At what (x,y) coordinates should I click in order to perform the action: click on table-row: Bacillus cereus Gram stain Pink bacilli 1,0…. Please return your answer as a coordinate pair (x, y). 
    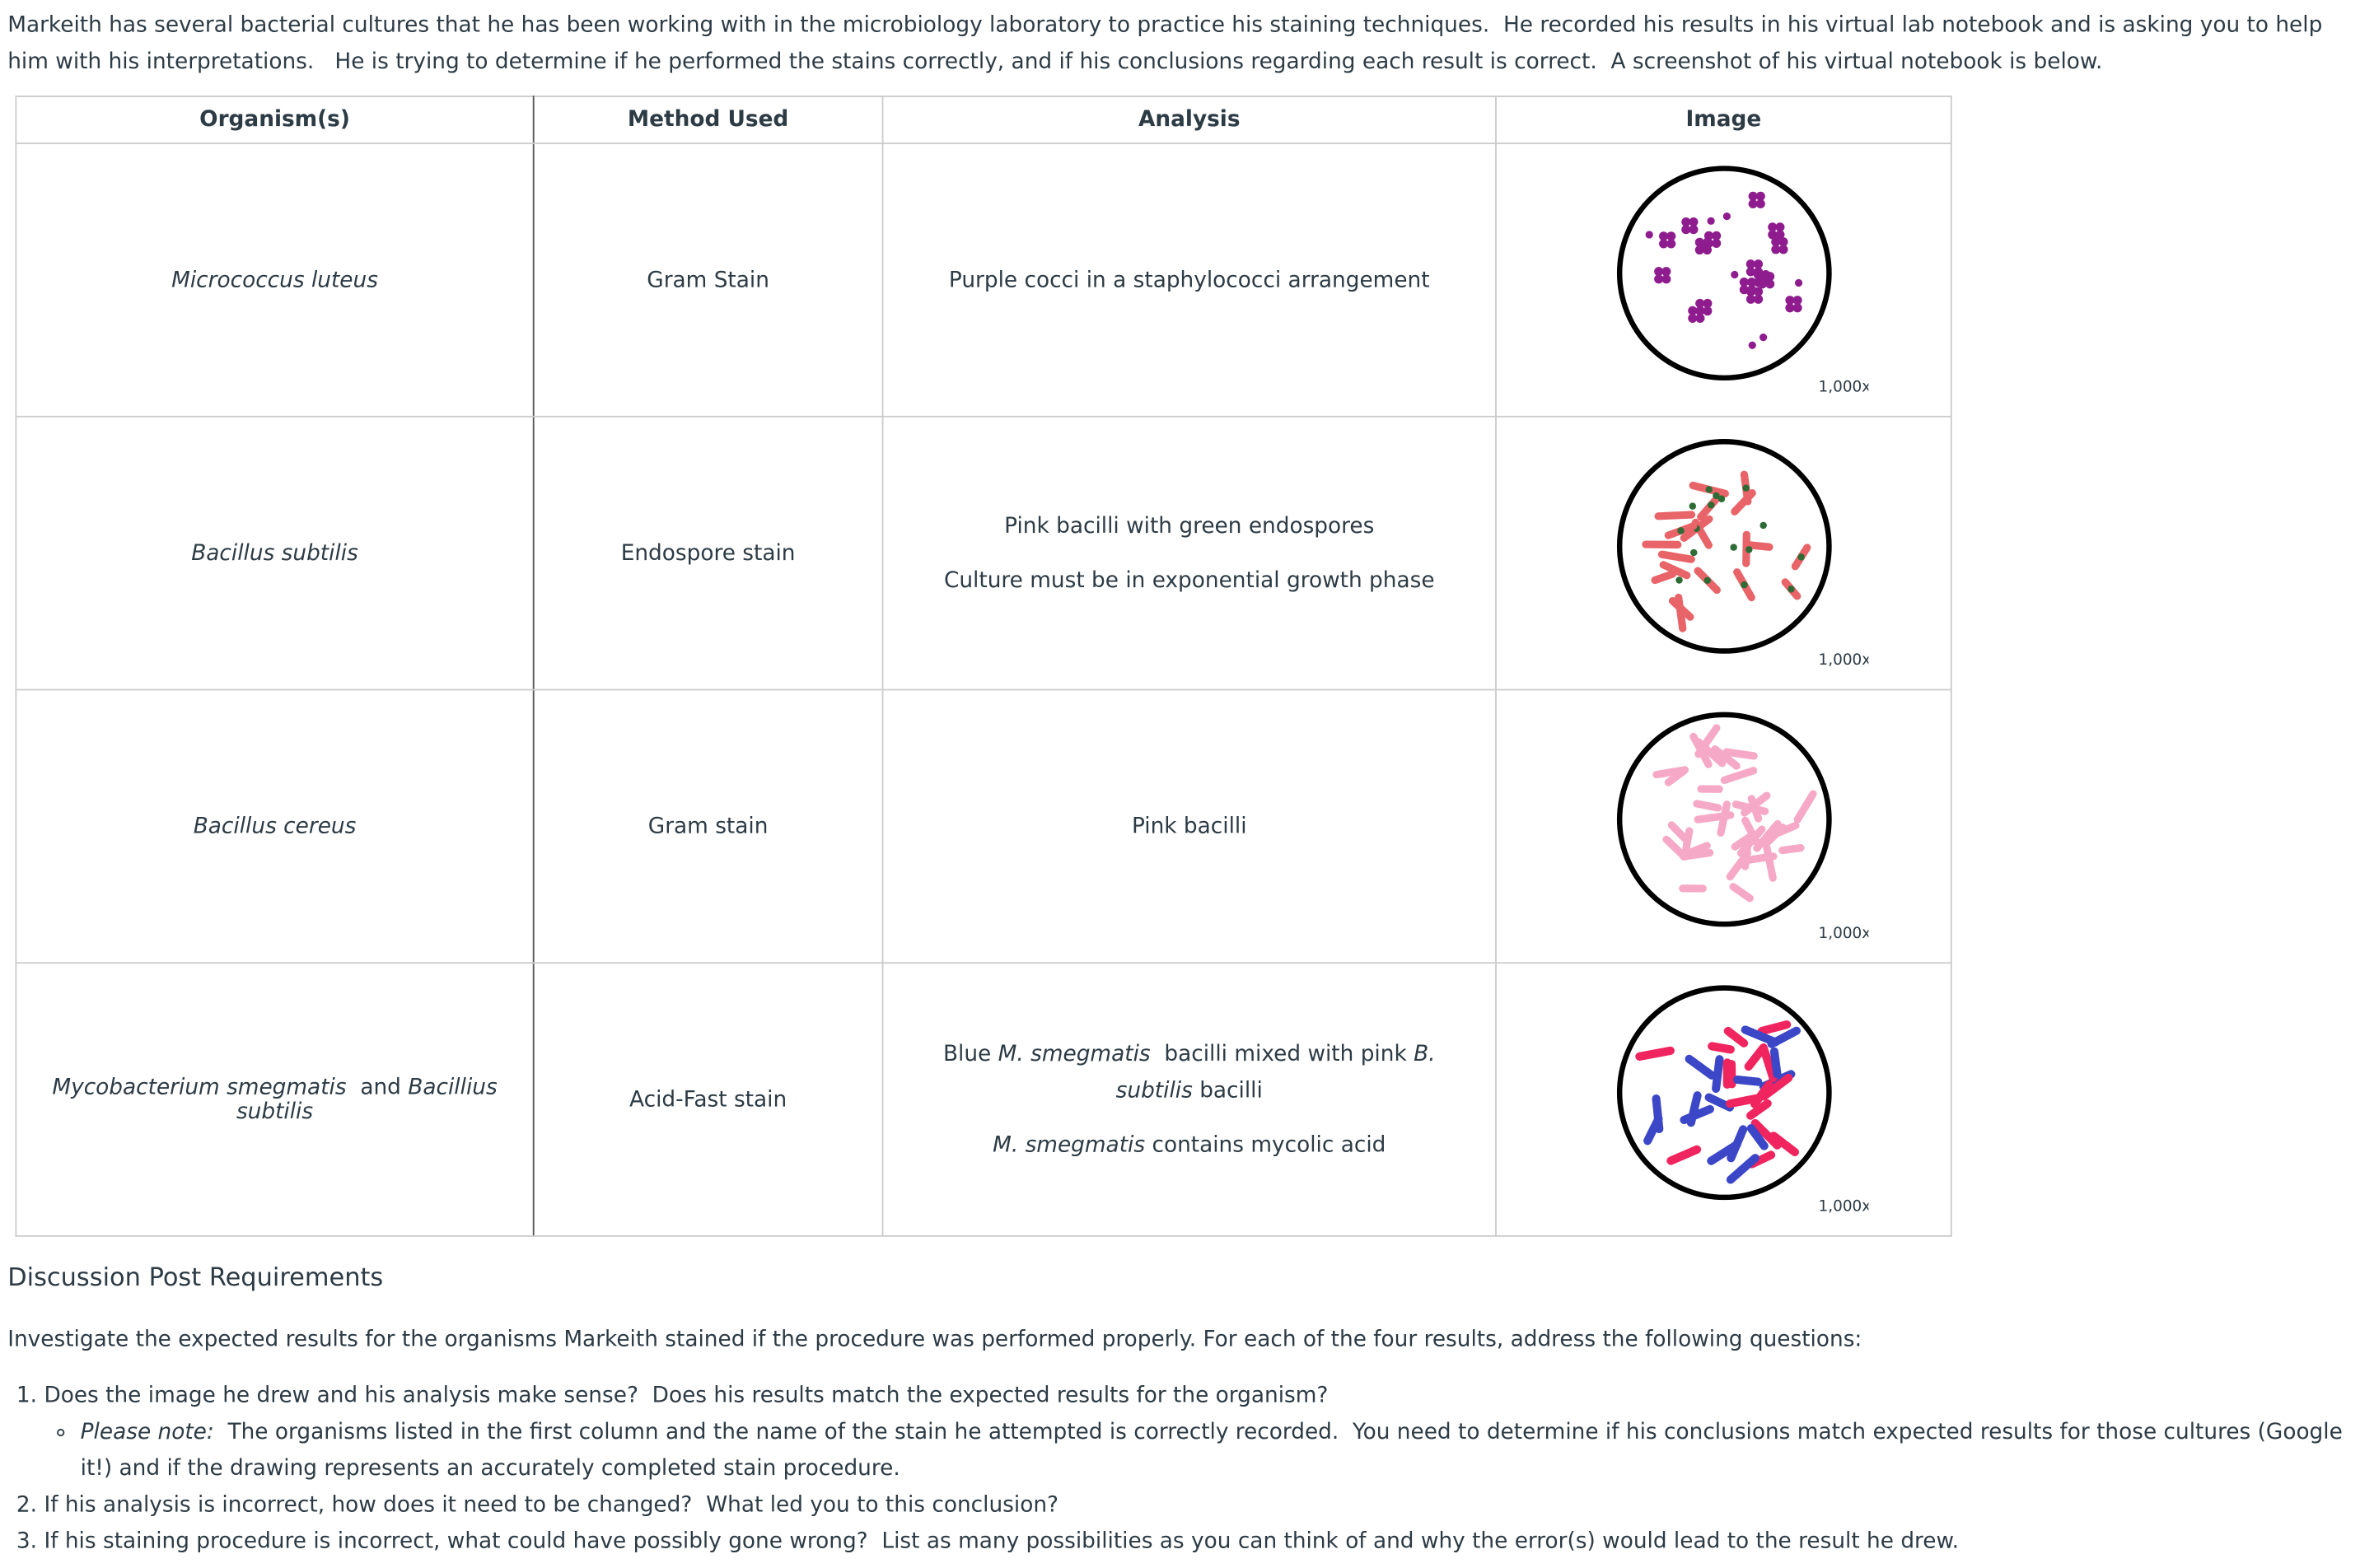
    Looking at the image, I should click on (984, 826).